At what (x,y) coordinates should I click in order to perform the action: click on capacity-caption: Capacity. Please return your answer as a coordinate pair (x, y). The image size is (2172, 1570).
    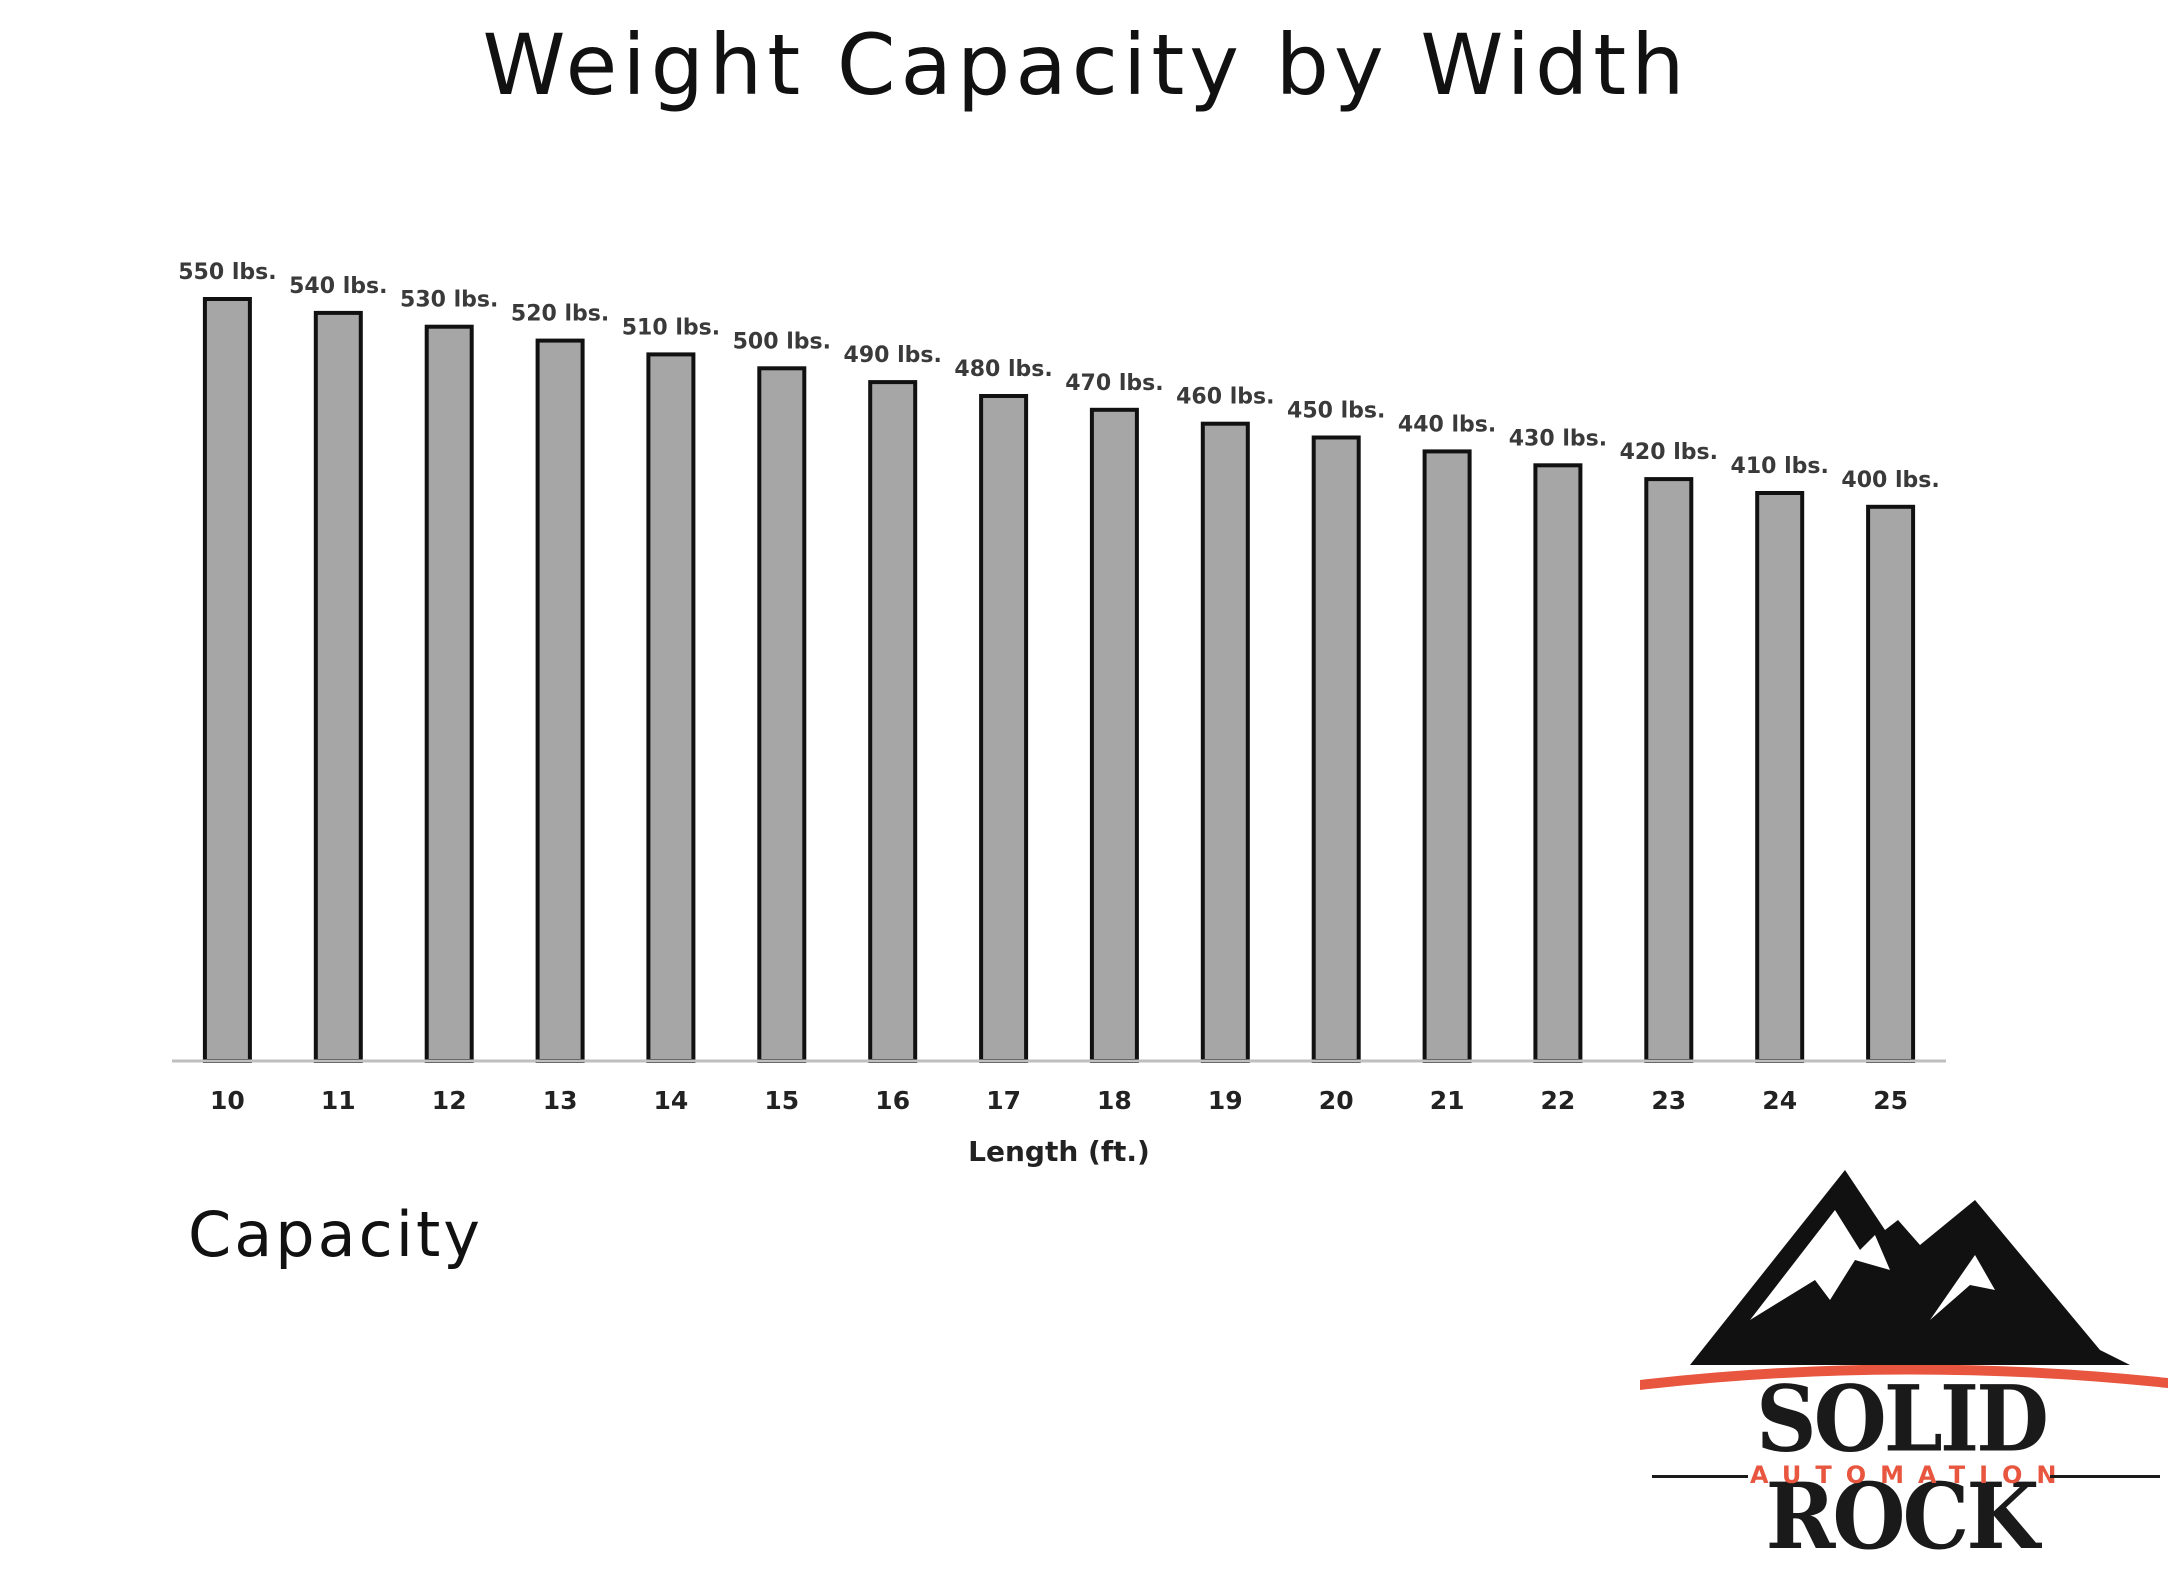
    Looking at the image, I should click on (335, 1234).